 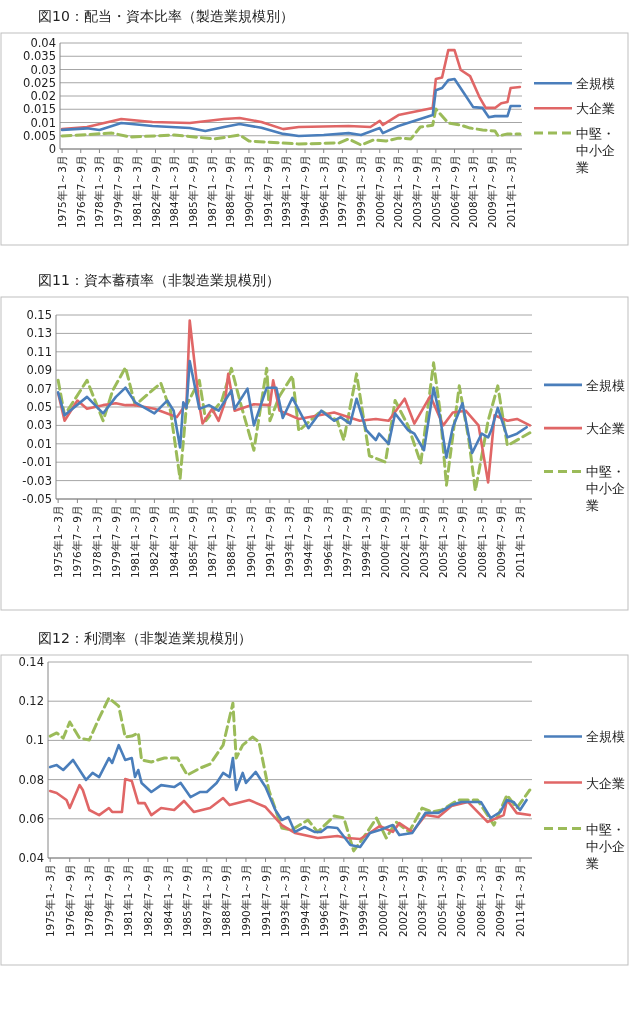 I want to click on y-tick-label: 0.005, so click(x=39, y=135).